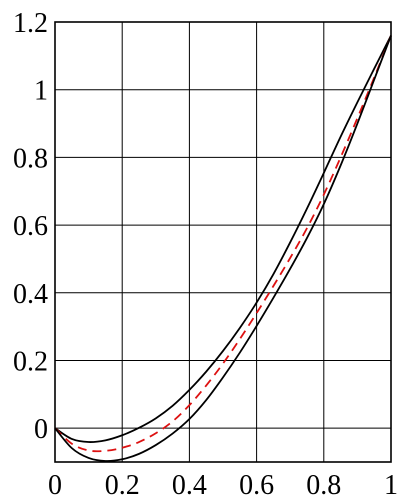 Image resolution: width=407 pixels, height=502 pixels. Describe the element at coordinates (122, 485) in the screenshot. I see `x-tick-label: 0.2` at that location.